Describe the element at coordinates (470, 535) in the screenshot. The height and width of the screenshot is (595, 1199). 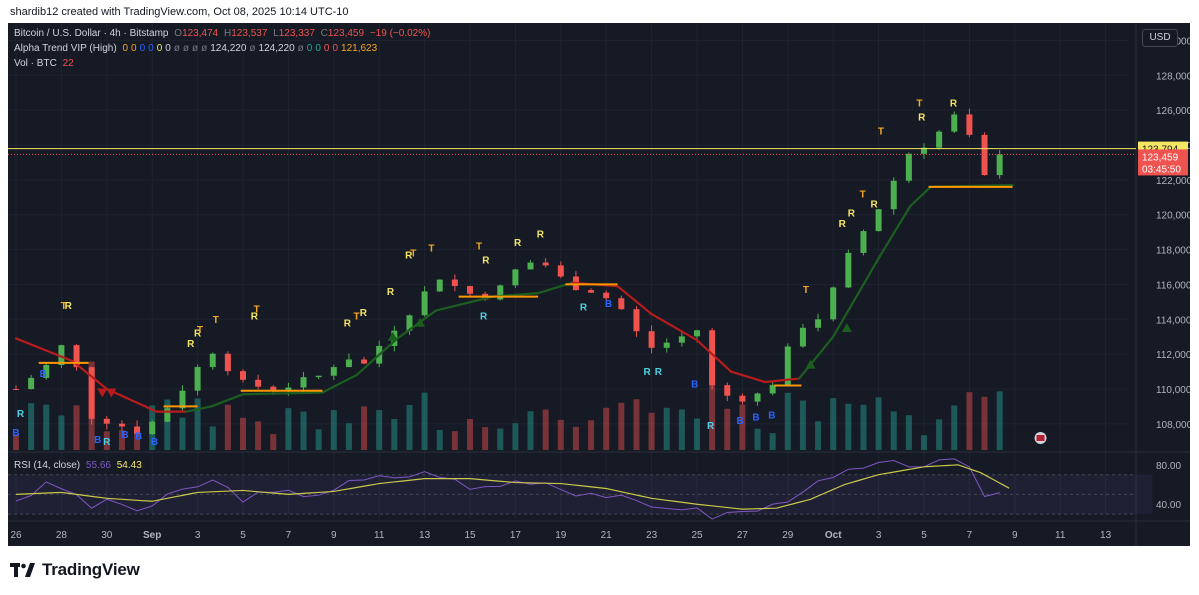
I see `time-tick-label: 15` at that location.